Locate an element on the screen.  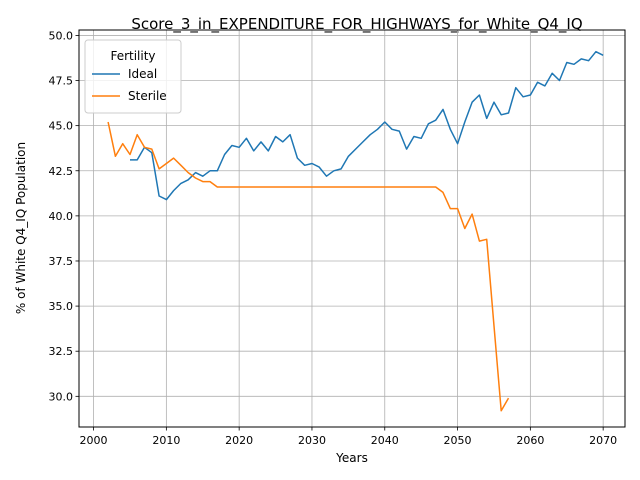
x-tick-label: 2010 is located at coordinates (166, 440).